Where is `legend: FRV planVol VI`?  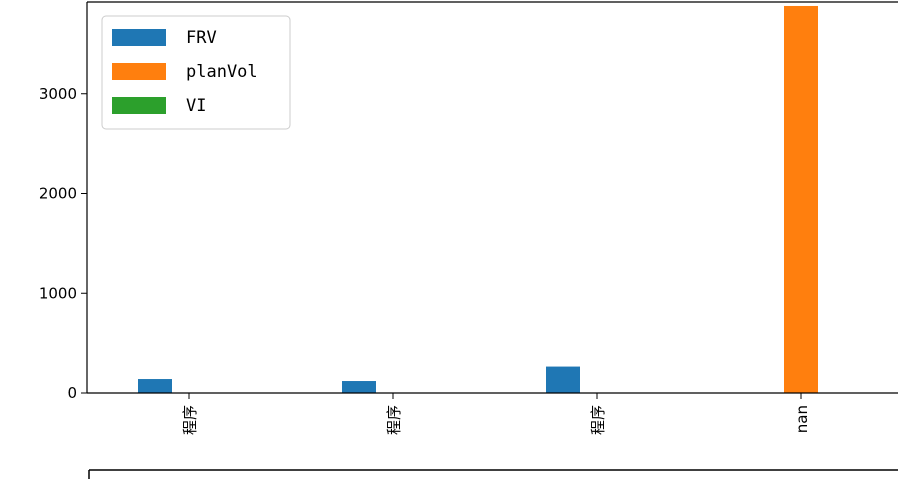 legend: FRV planVol VI is located at coordinates (196, 72).